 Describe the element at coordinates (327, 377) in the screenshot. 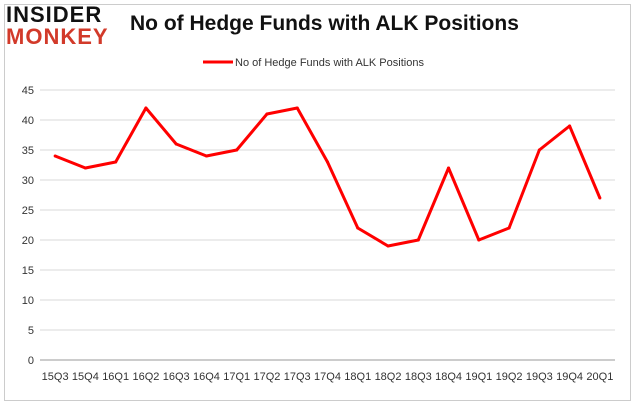

I see `x-tick-label: 17Q4` at that location.